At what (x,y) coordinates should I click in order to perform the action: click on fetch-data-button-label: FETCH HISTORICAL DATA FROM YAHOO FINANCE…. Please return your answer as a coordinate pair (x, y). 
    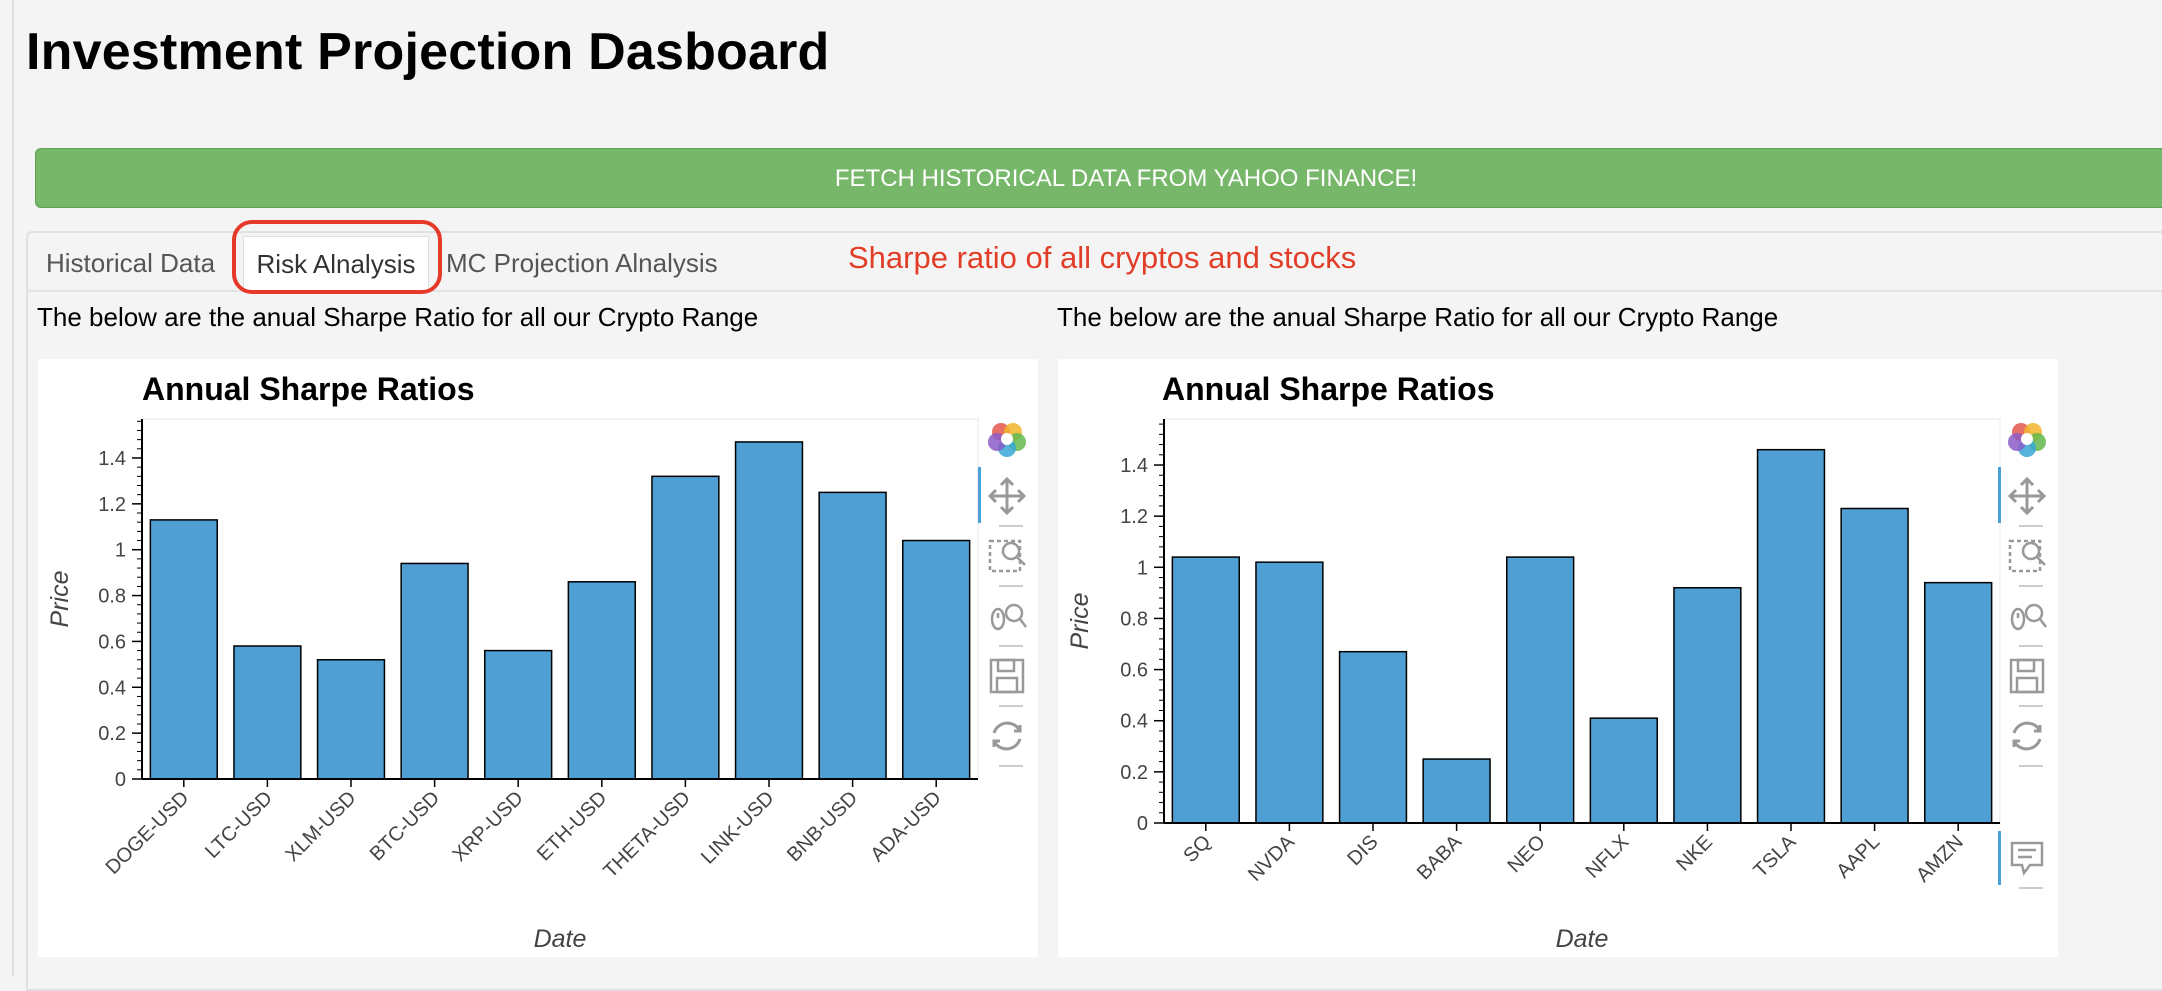
    Looking at the image, I should click on (1126, 178).